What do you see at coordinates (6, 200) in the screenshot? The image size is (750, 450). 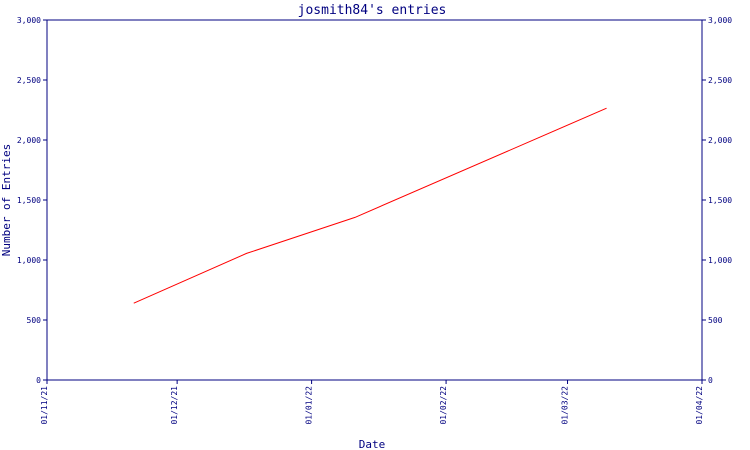 I see `y-axis-label: Number of Entries` at bounding box center [6, 200].